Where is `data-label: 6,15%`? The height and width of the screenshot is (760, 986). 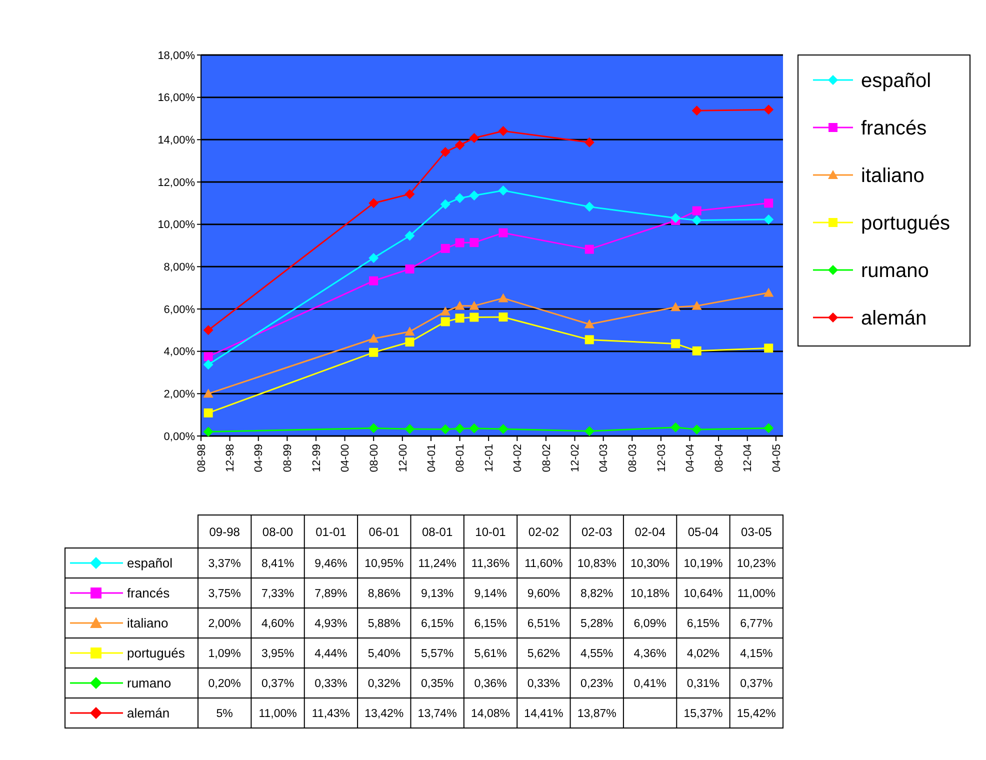
data-label: 6,15% is located at coordinates (703, 624).